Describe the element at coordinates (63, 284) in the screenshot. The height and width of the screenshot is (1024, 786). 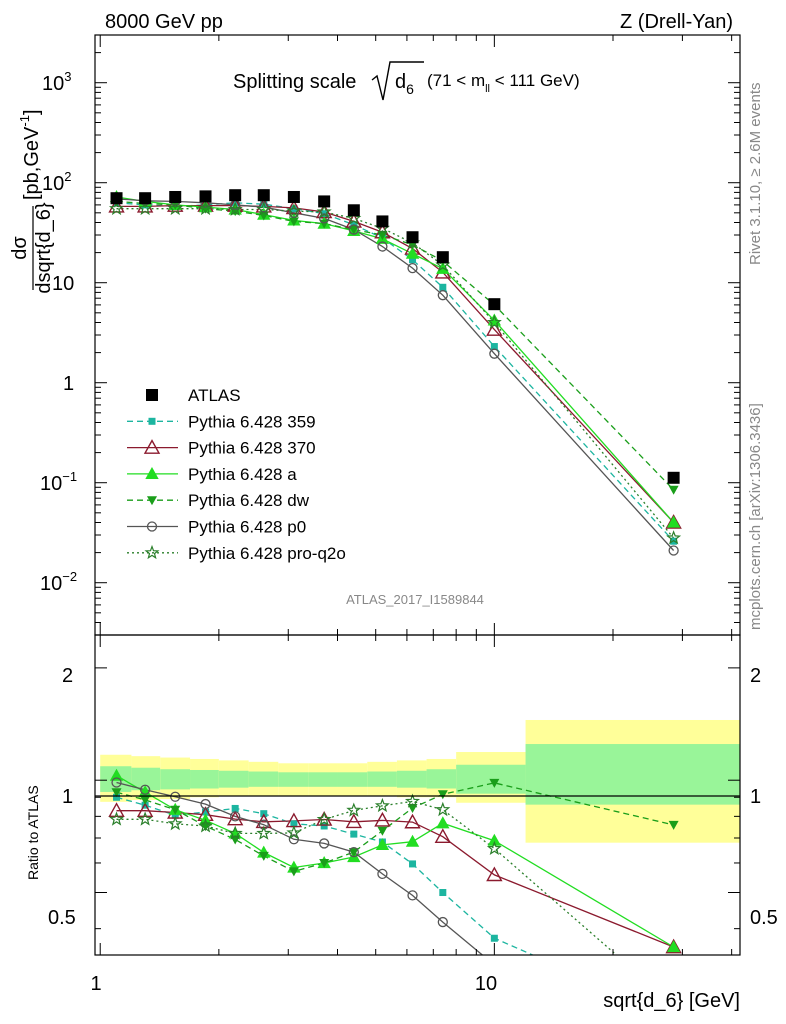
I see `y-tick-label-10: 10` at that location.